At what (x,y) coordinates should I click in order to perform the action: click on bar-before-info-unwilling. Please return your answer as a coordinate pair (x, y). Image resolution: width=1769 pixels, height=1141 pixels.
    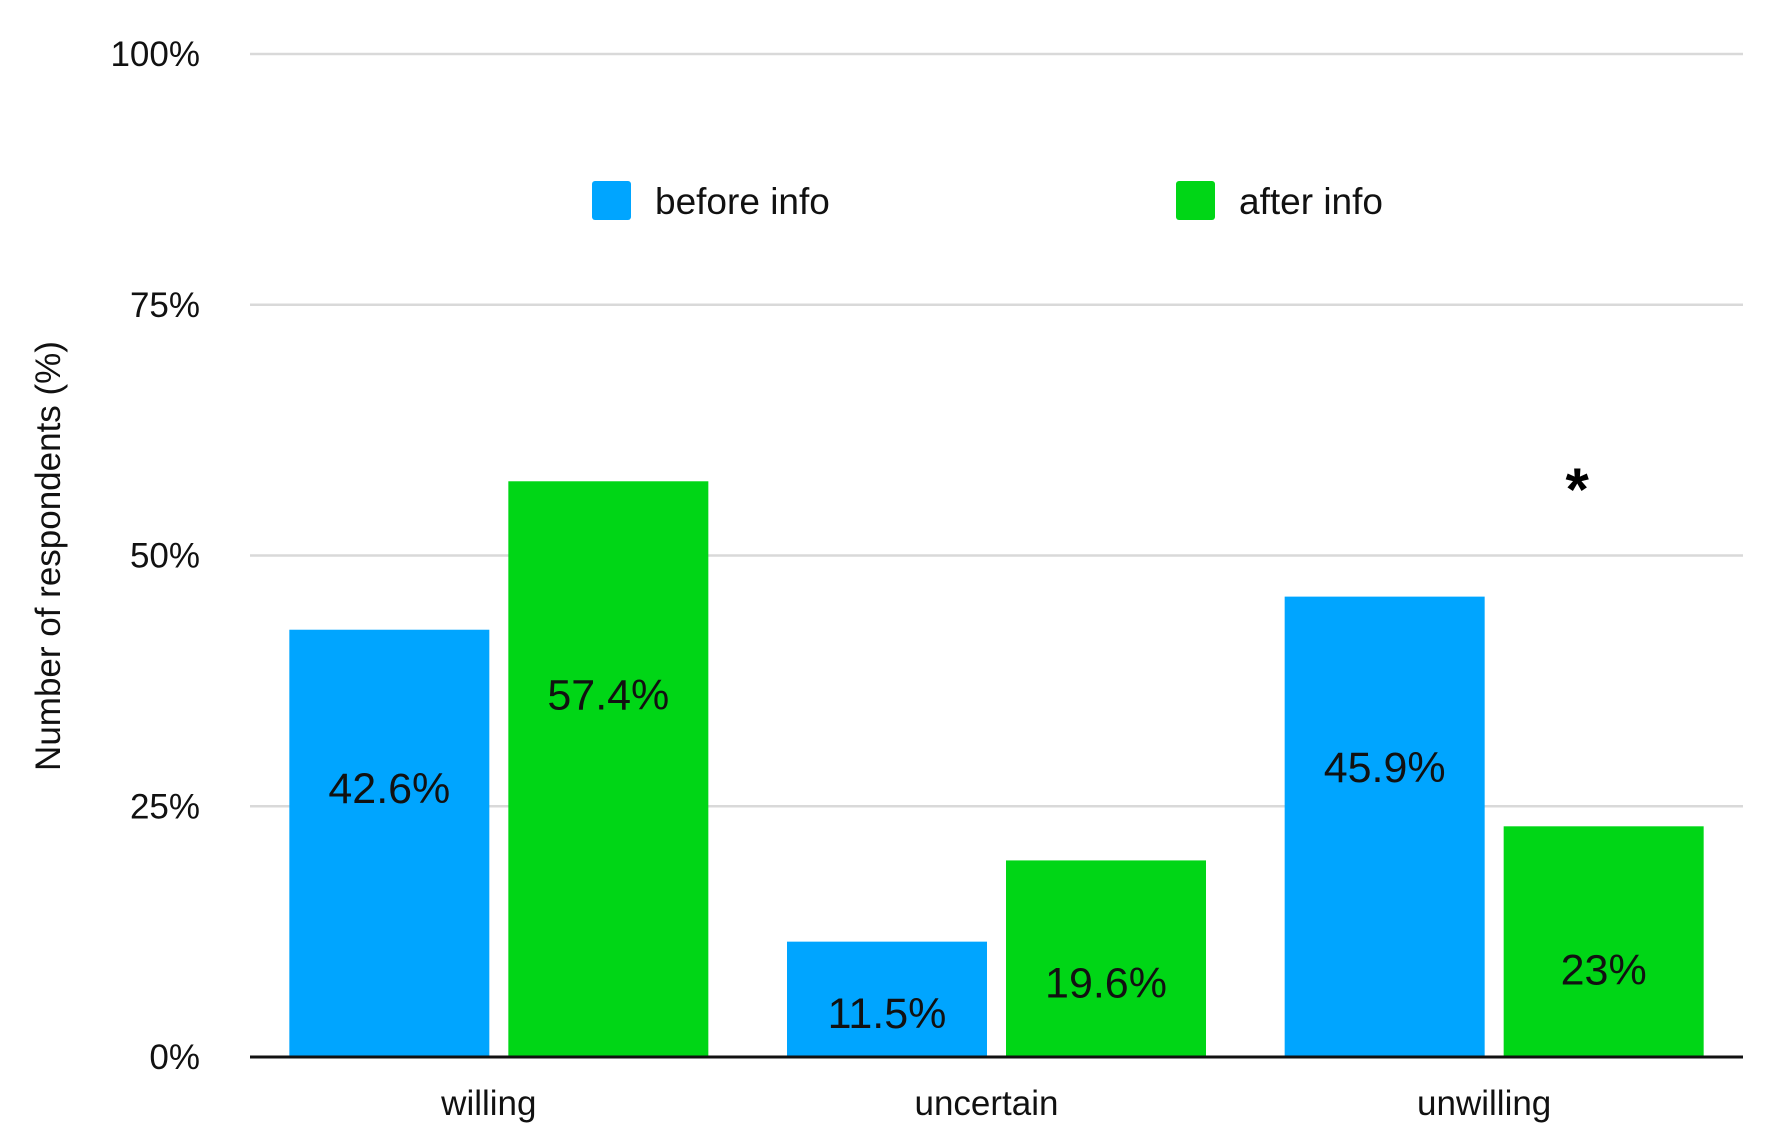
    Looking at the image, I should click on (1384, 826).